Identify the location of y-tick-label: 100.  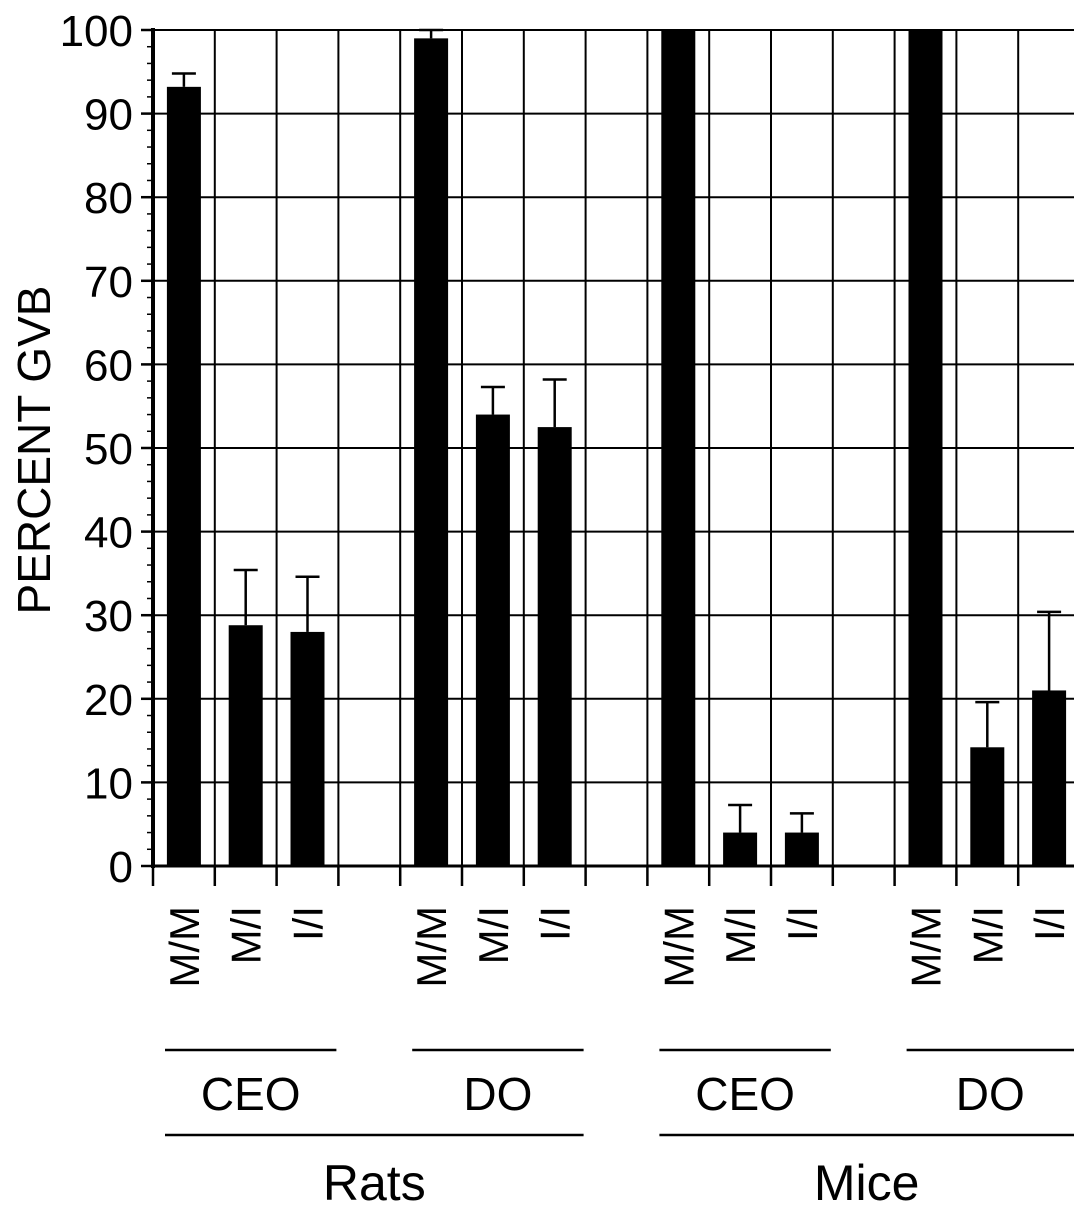
(96, 31).